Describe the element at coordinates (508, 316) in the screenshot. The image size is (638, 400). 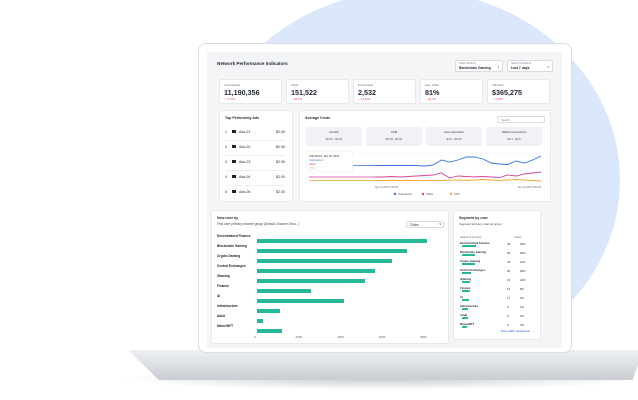
I see `segment-count: 8` at that location.